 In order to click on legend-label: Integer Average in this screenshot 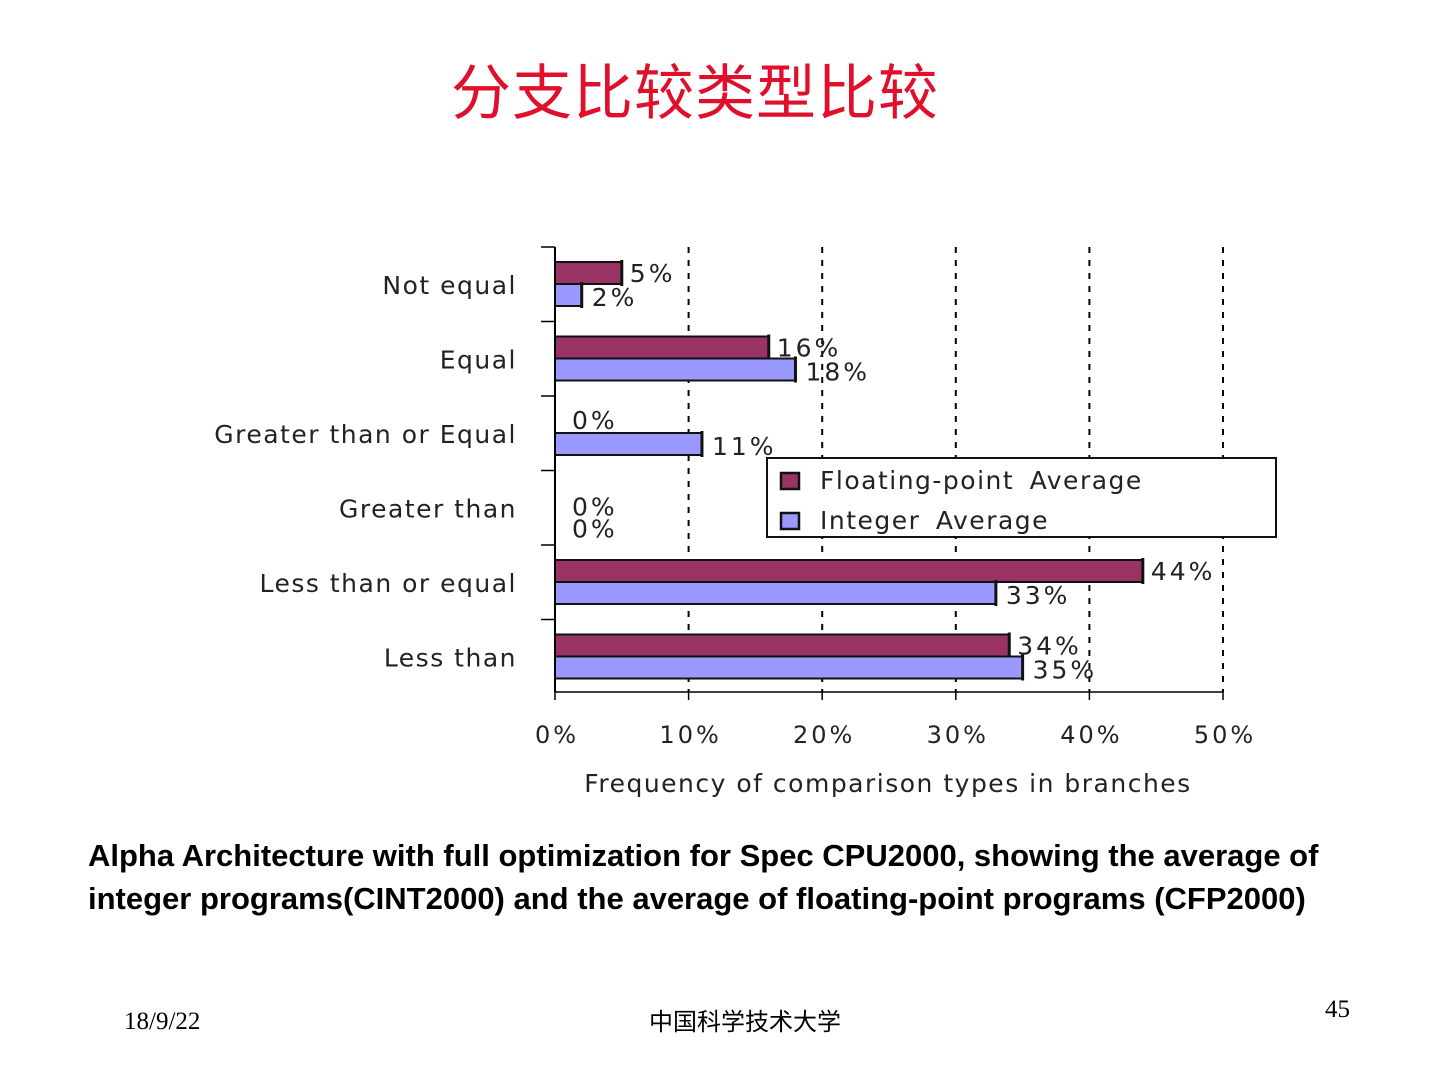, I will do `click(934, 520)`.